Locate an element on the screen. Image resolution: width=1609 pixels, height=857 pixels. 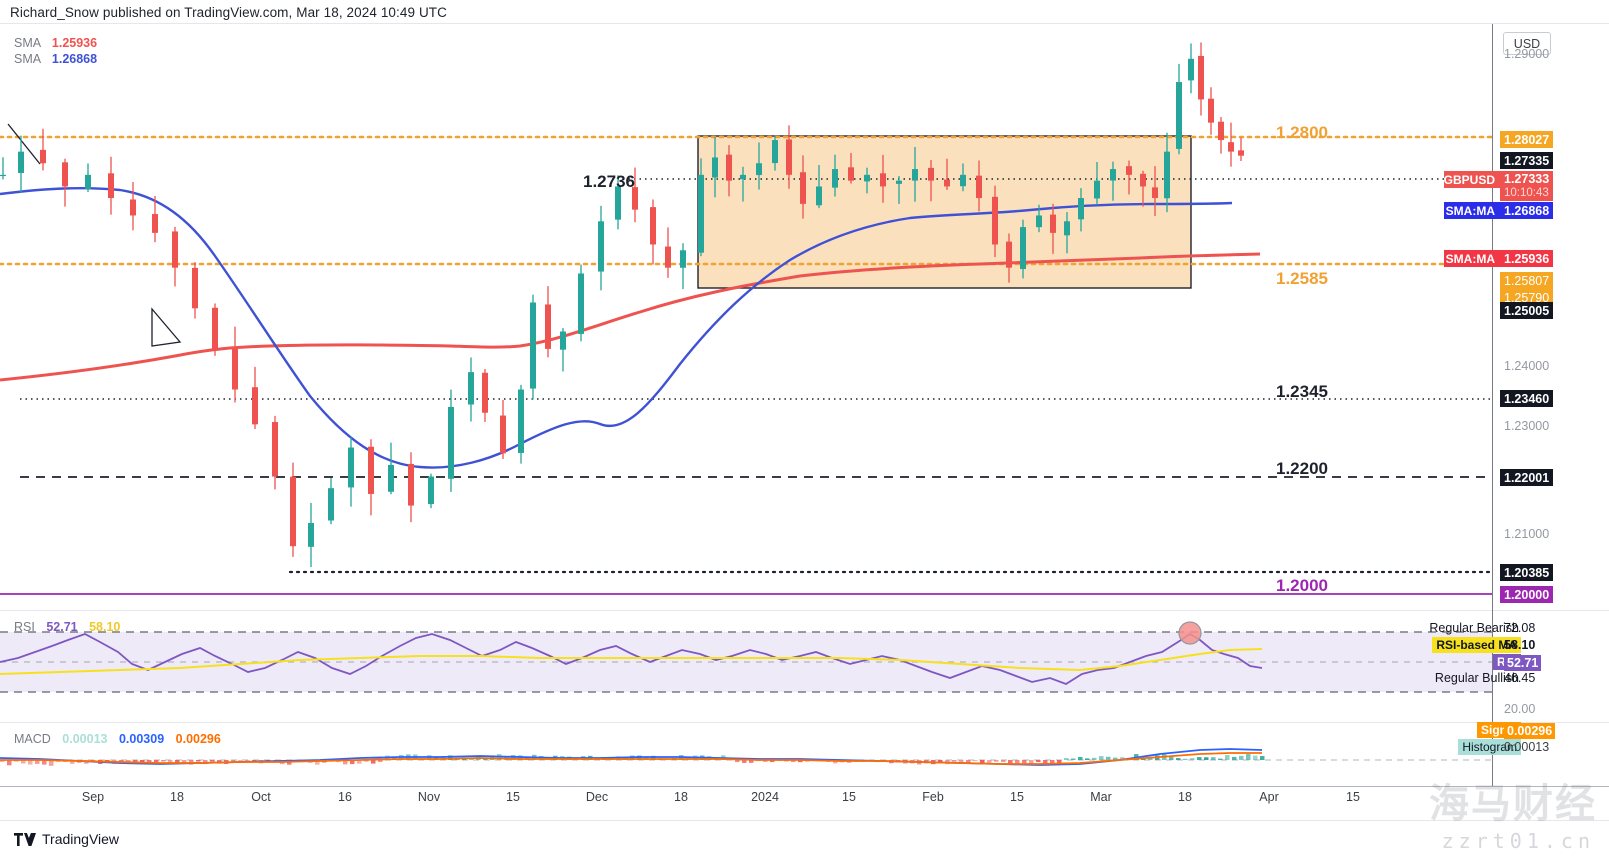
level-label-1-2736: 1.2736 is located at coordinates (609, 181).